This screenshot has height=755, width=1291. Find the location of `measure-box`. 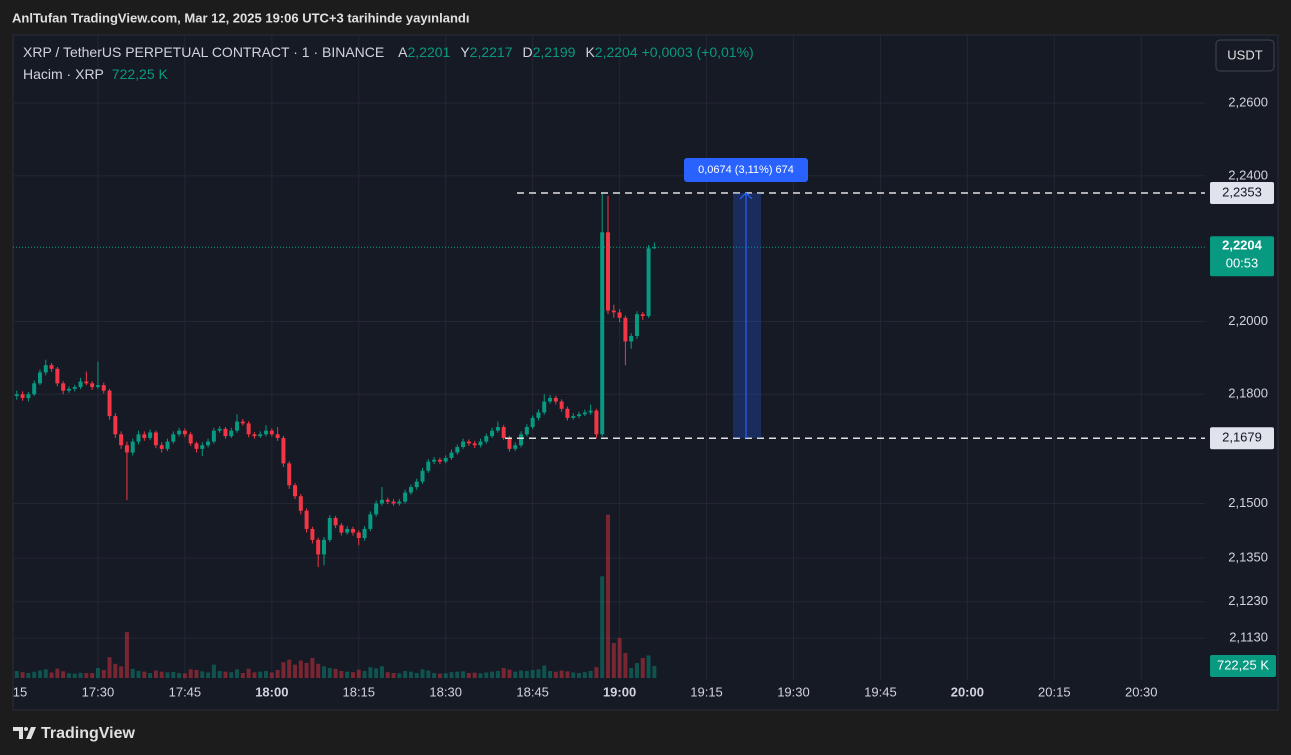

measure-box is located at coordinates (747, 315).